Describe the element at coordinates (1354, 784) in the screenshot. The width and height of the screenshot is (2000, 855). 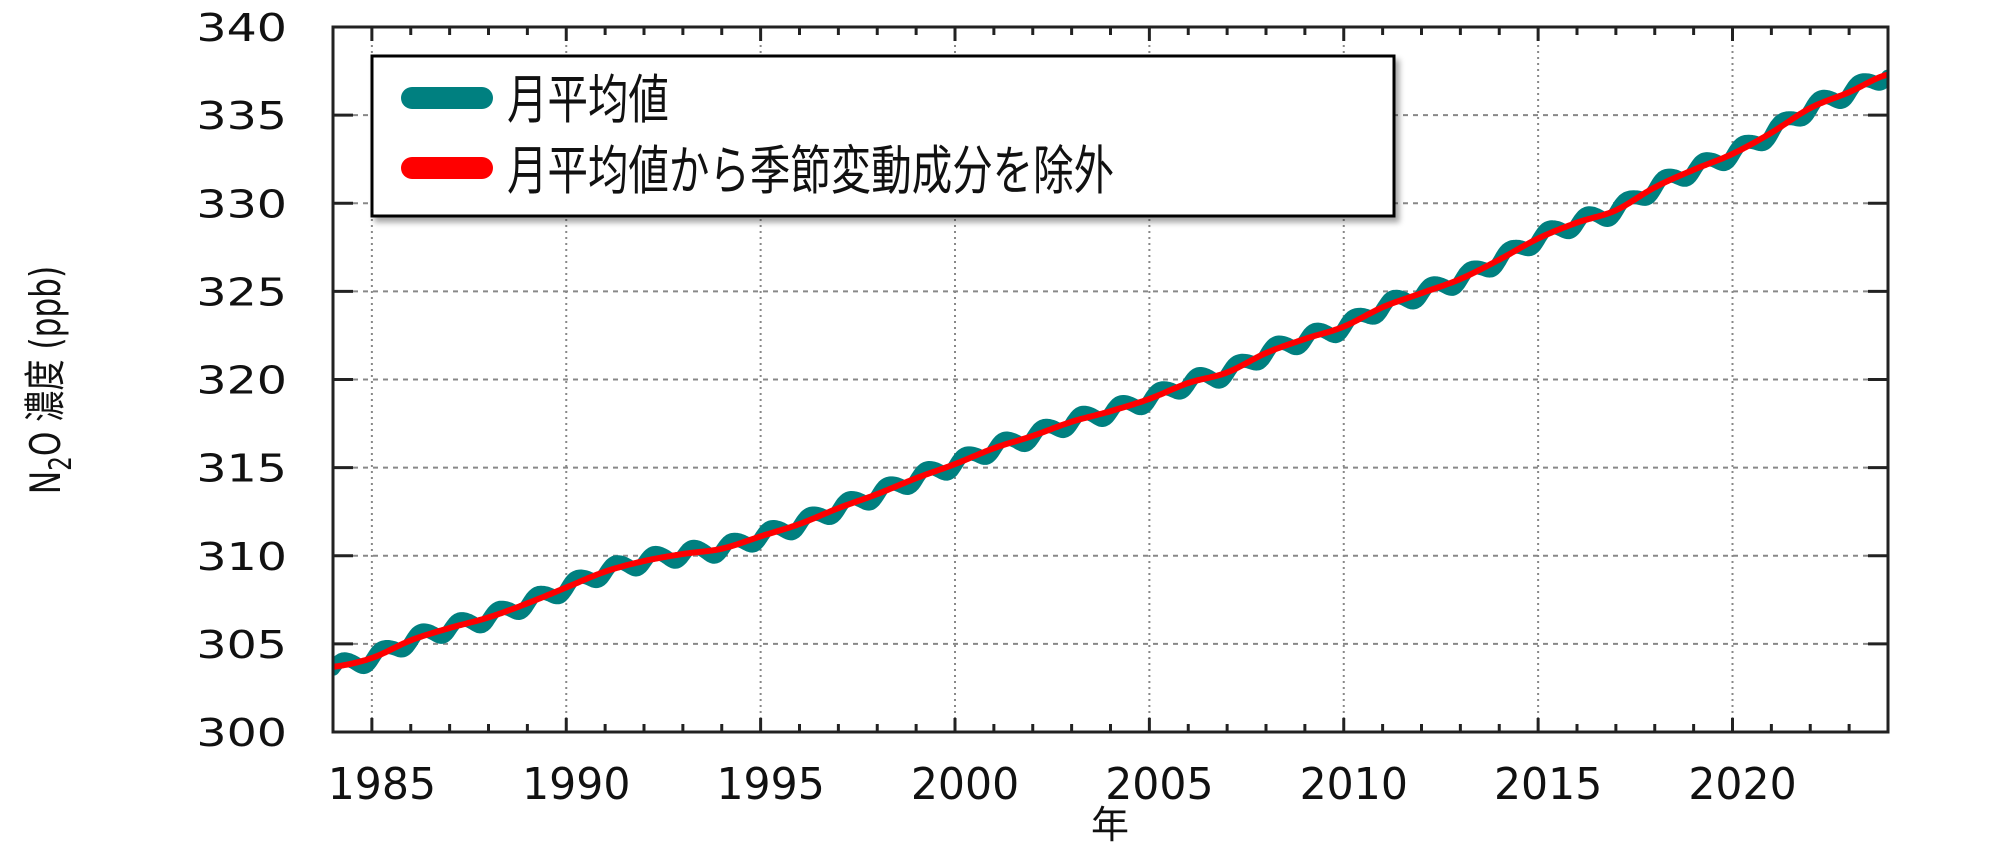
I see `x-tick-label: 2010` at that location.